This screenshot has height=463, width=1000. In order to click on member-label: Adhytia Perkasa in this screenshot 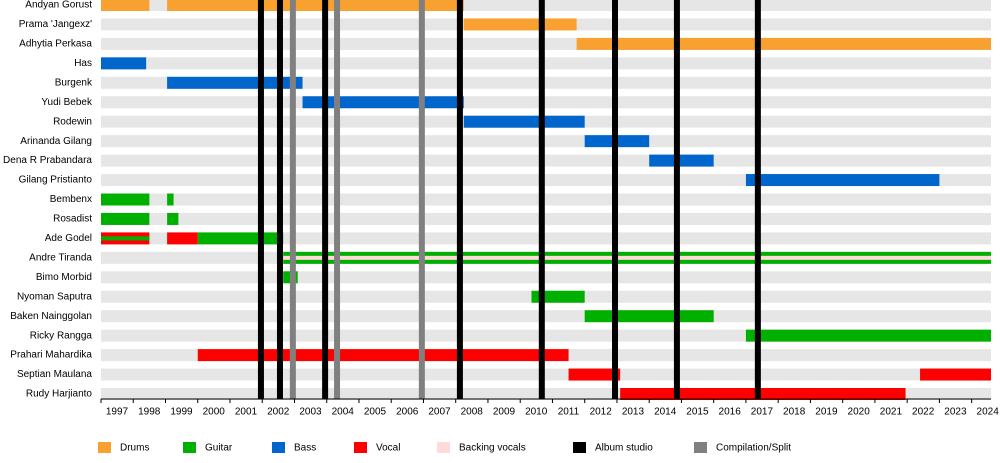, I will do `click(55, 44)`.